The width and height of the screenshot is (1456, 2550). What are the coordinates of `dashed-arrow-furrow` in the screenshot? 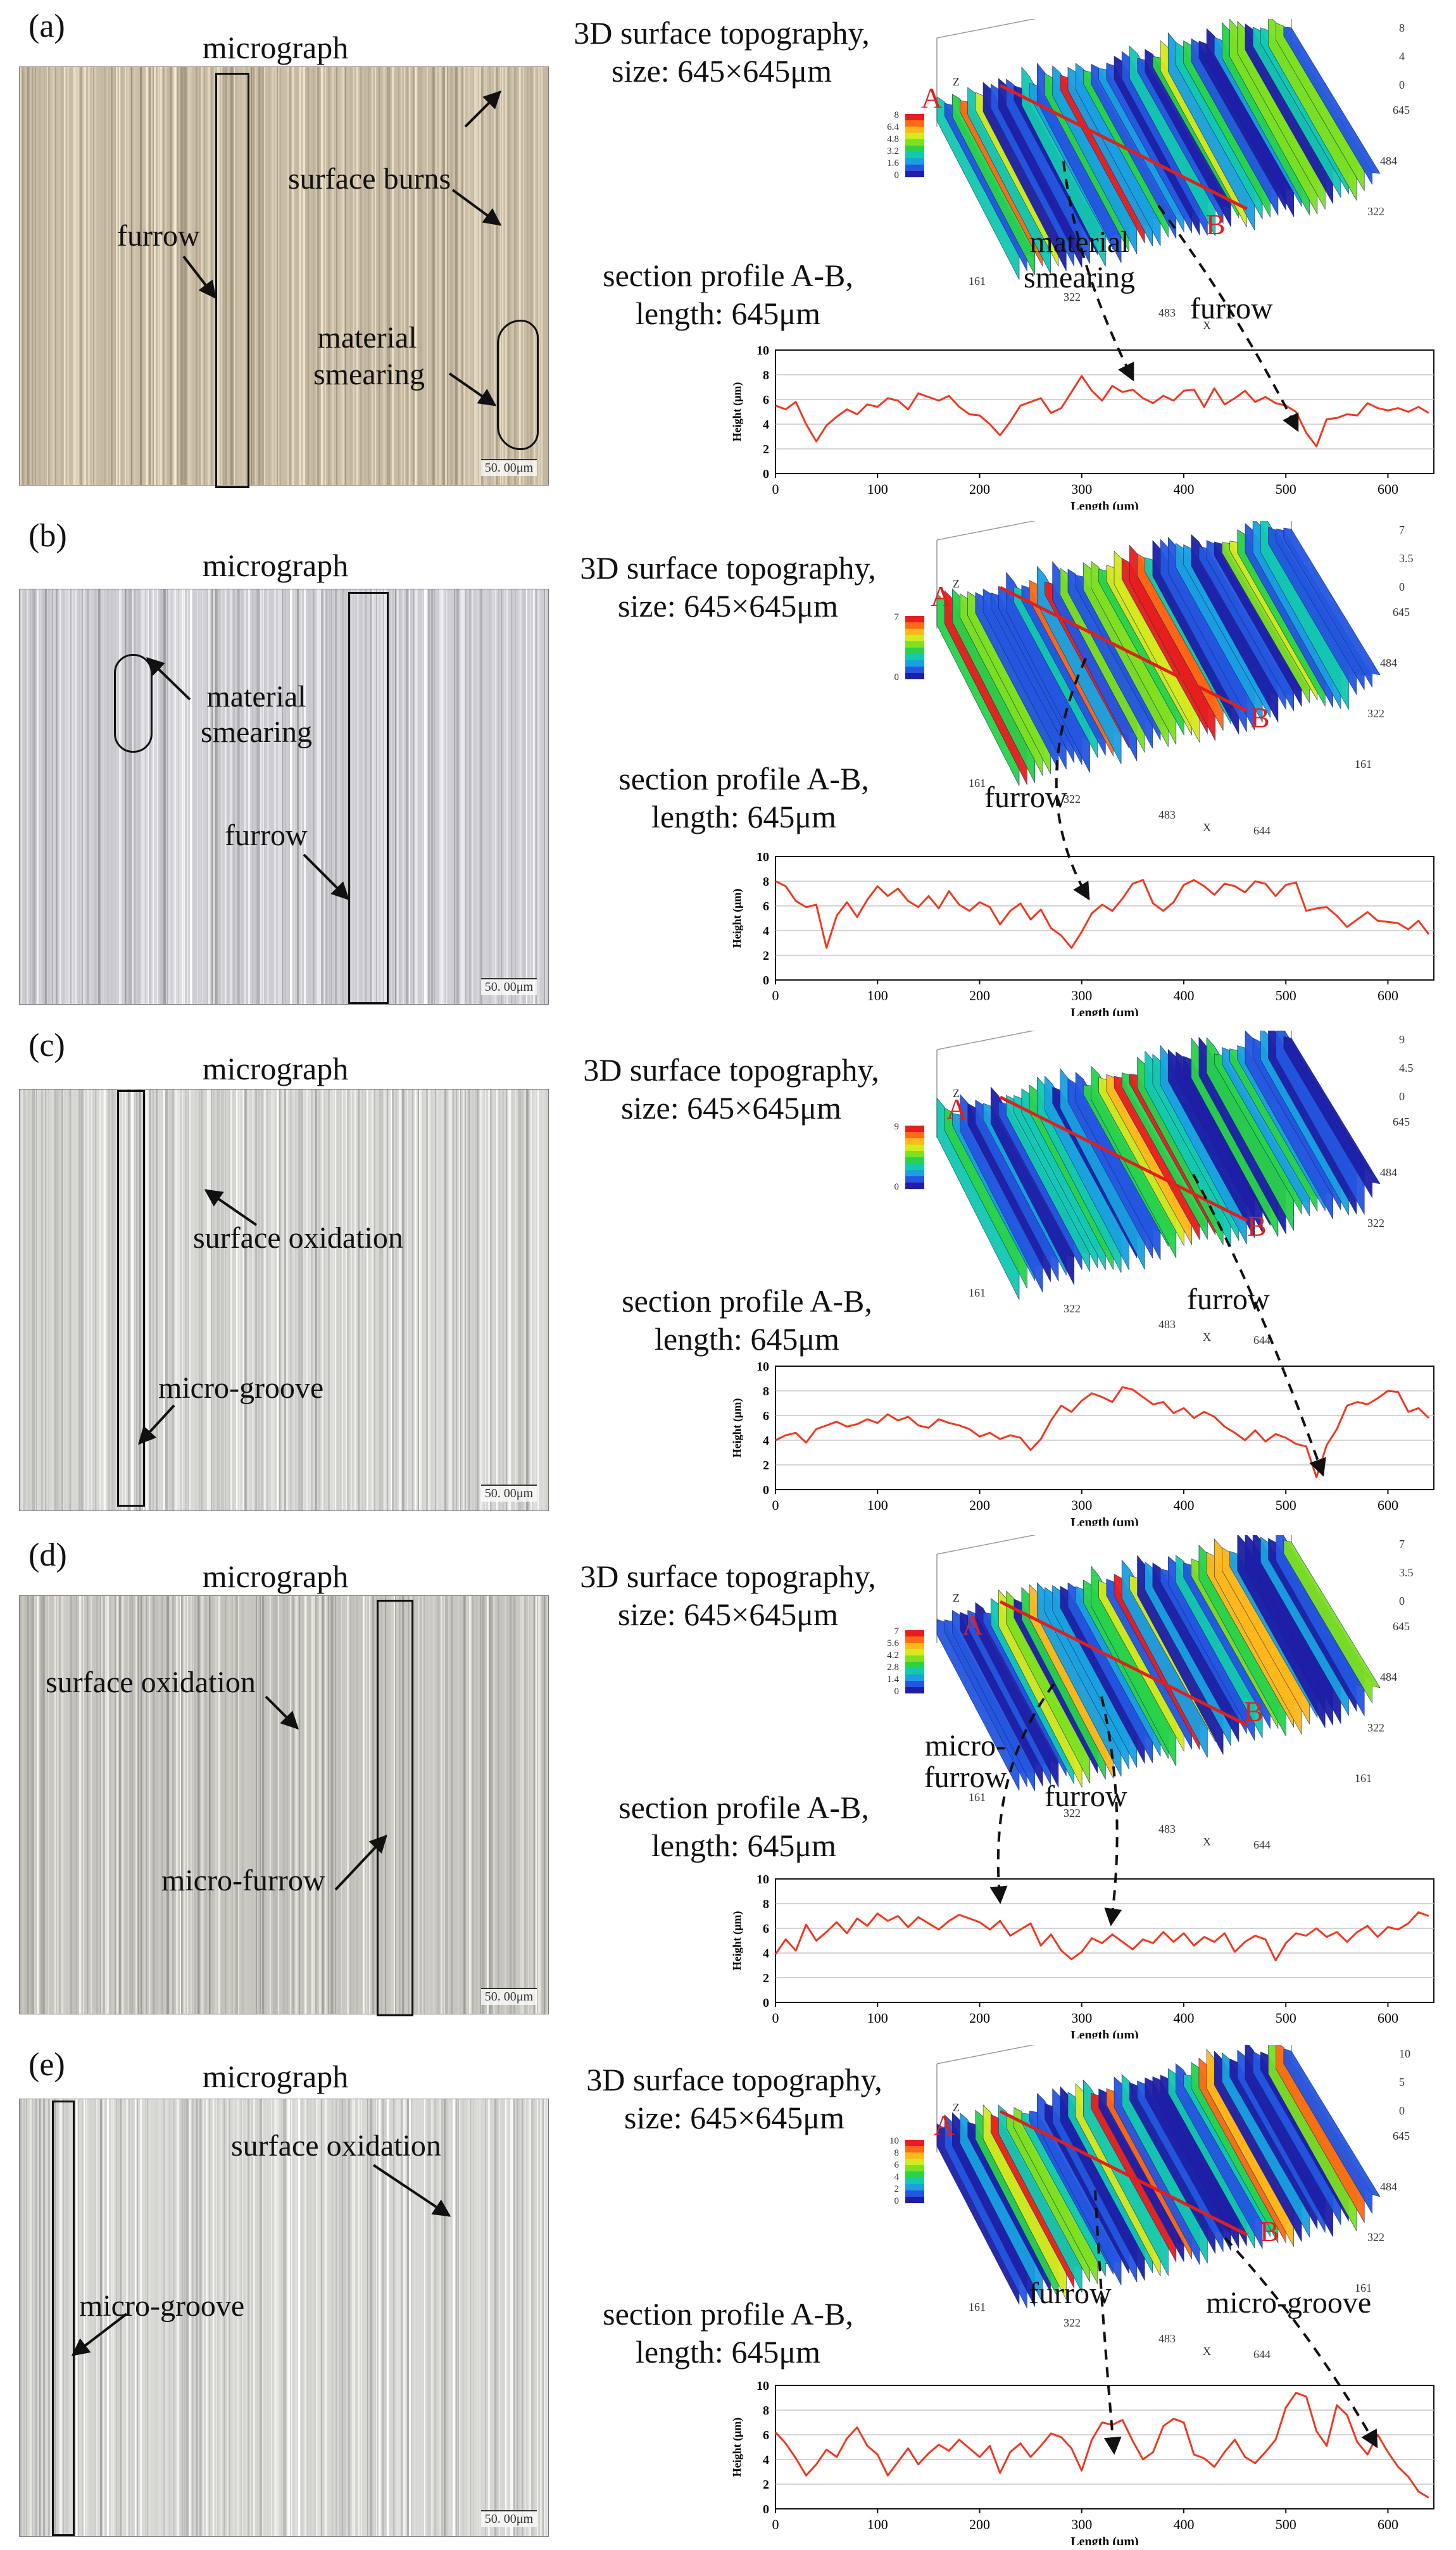 It's located at (1228, 318).